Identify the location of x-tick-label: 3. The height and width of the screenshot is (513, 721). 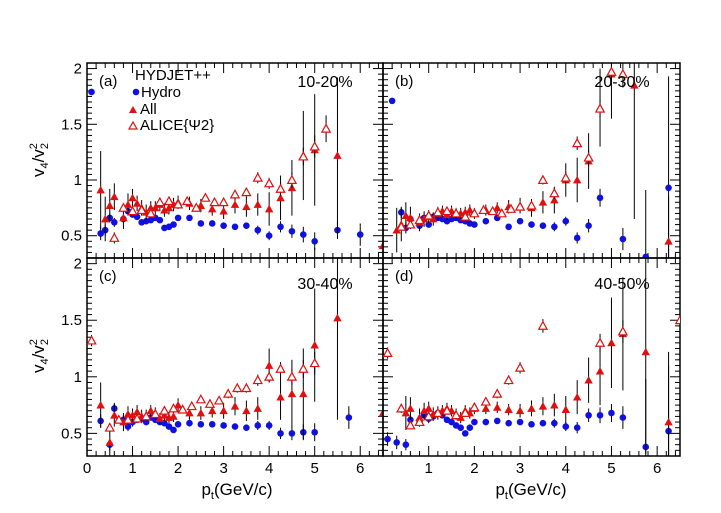
(223, 468).